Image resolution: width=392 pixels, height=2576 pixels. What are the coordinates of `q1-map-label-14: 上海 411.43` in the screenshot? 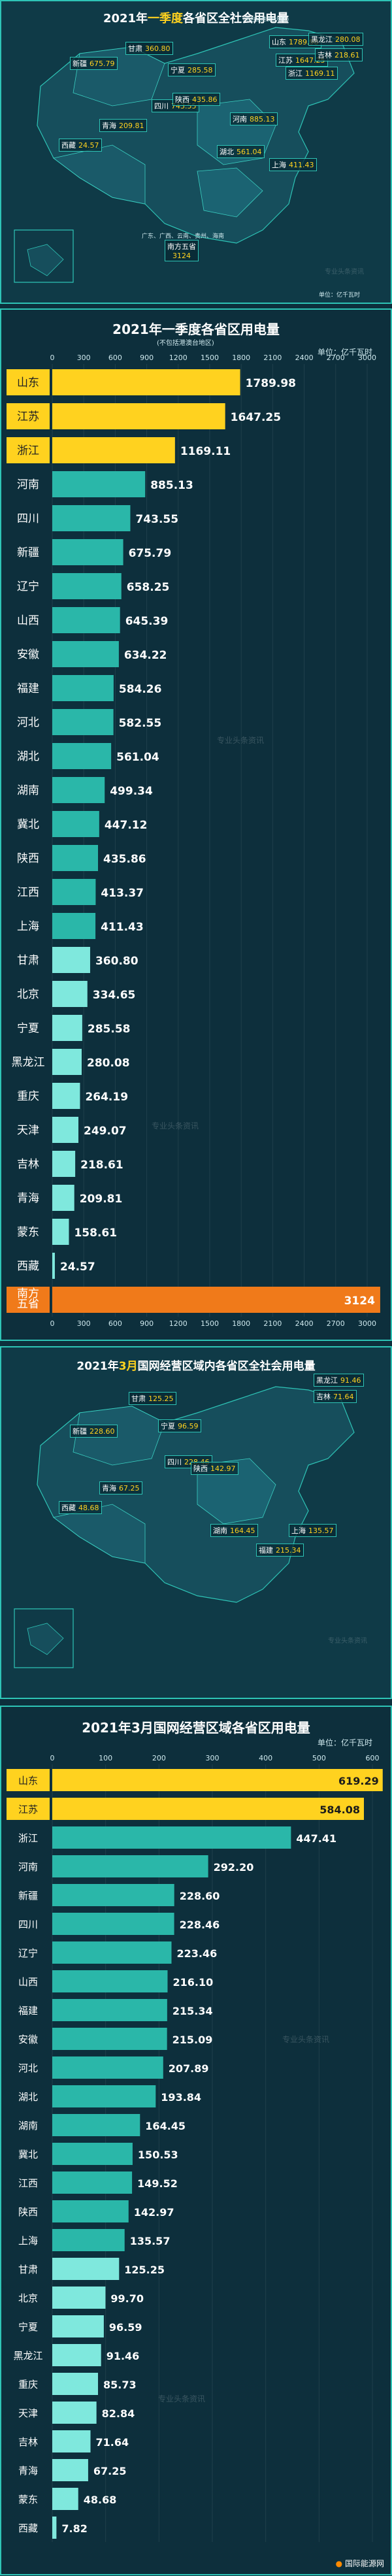 It's located at (293, 164).